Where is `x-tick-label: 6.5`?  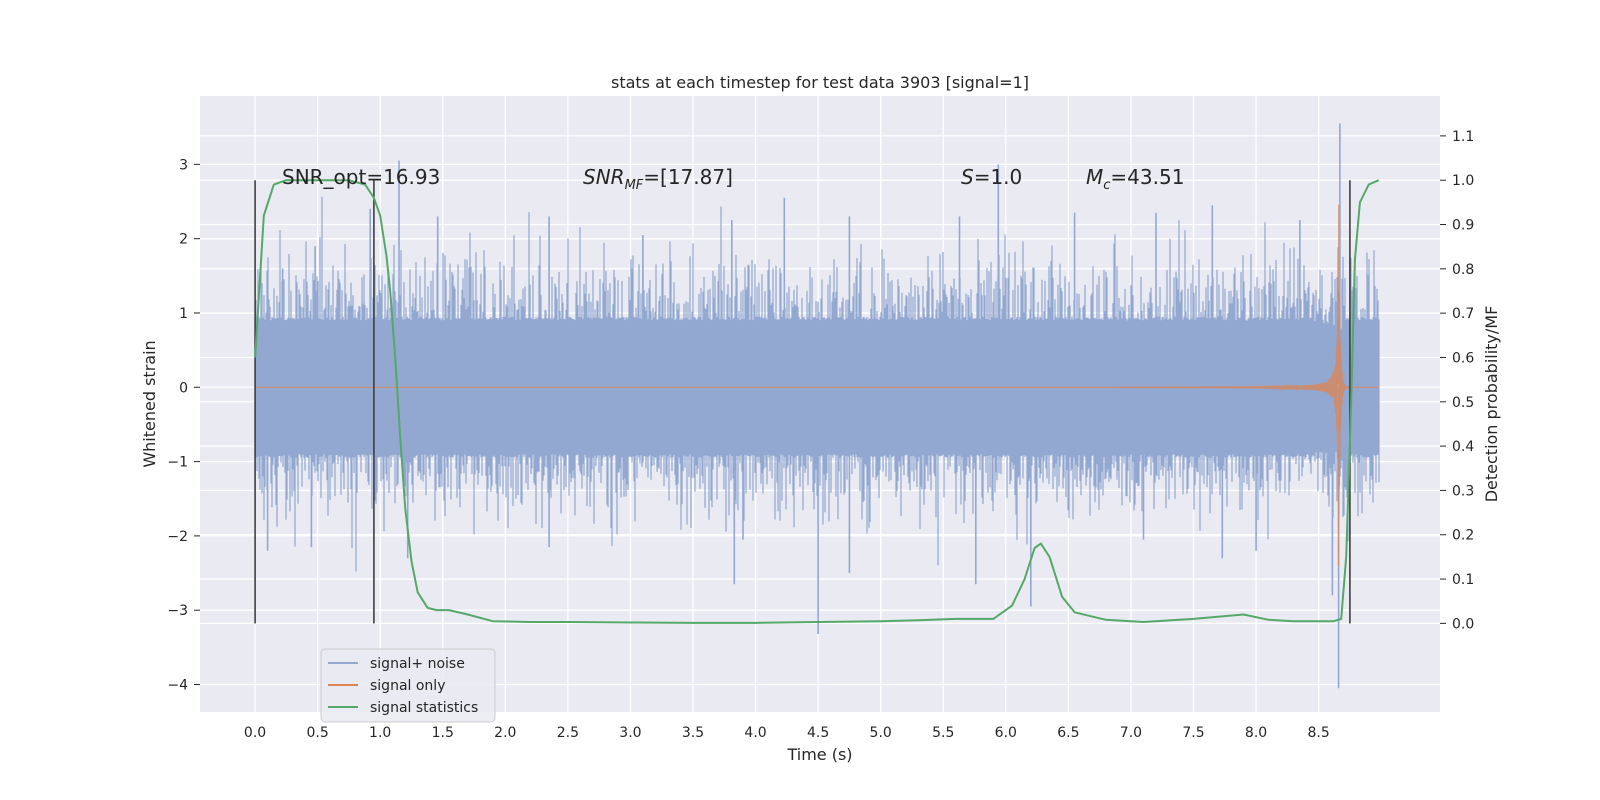
x-tick-label: 6.5 is located at coordinates (1068, 733).